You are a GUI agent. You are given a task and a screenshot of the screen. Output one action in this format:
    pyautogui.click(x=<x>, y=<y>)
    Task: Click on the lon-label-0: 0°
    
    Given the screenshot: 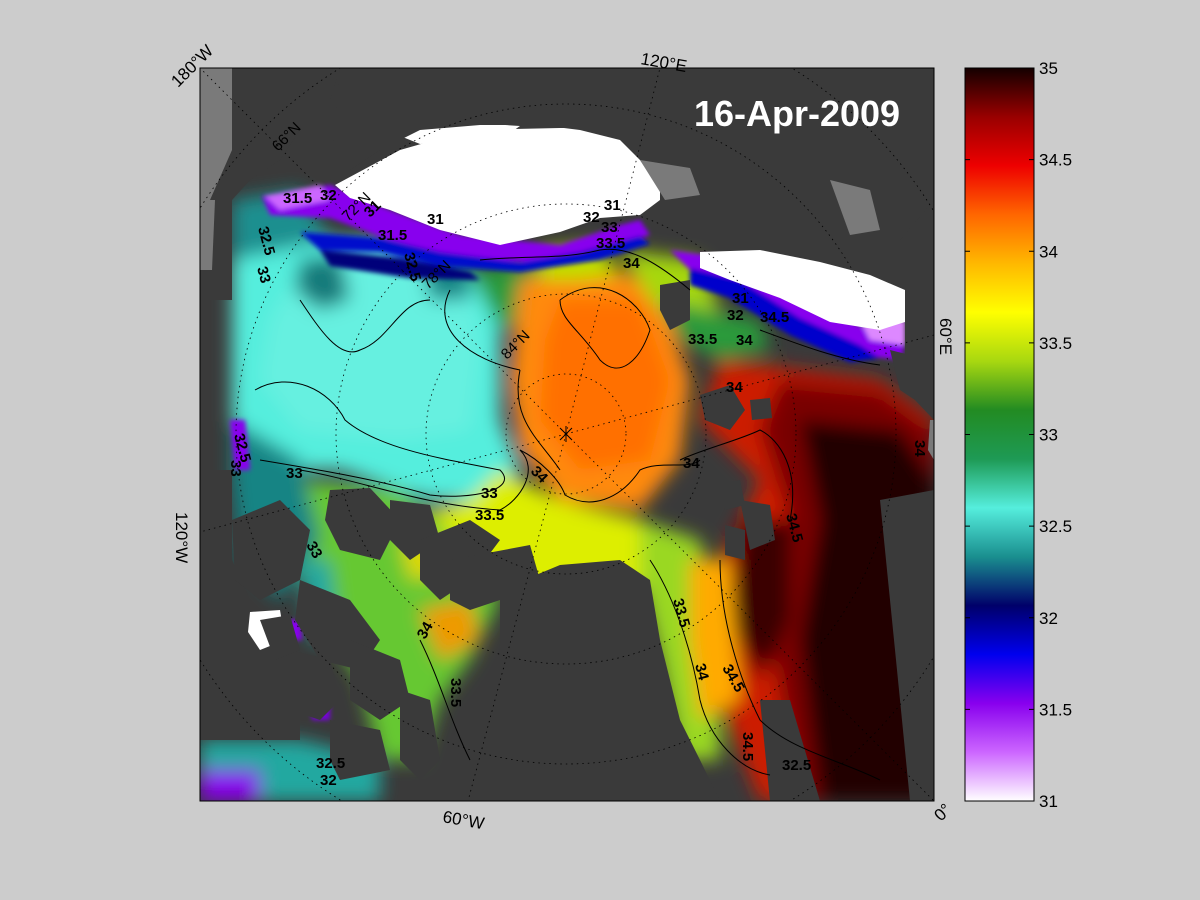 What is the action you would take?
    pyautogui.click(x=942, y=812)
    